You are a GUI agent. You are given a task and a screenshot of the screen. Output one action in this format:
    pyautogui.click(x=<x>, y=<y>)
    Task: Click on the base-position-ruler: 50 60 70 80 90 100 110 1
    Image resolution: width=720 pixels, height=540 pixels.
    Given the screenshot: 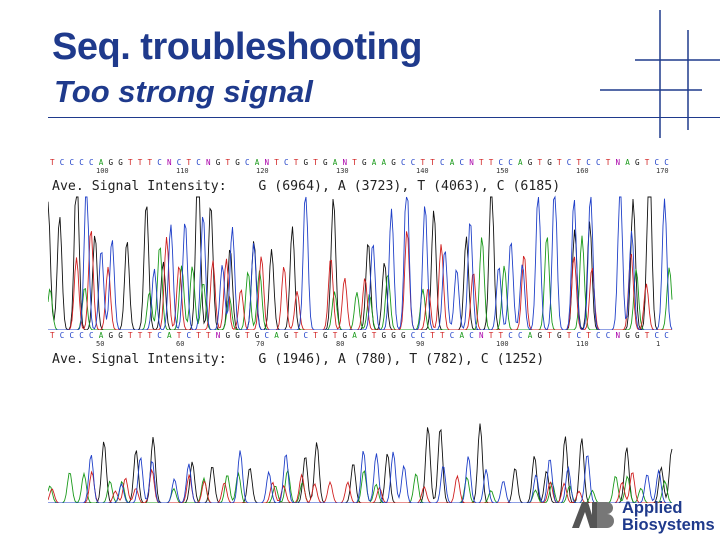 What is the action you would take?
    pyautogui.click(x=360, y=345)
    